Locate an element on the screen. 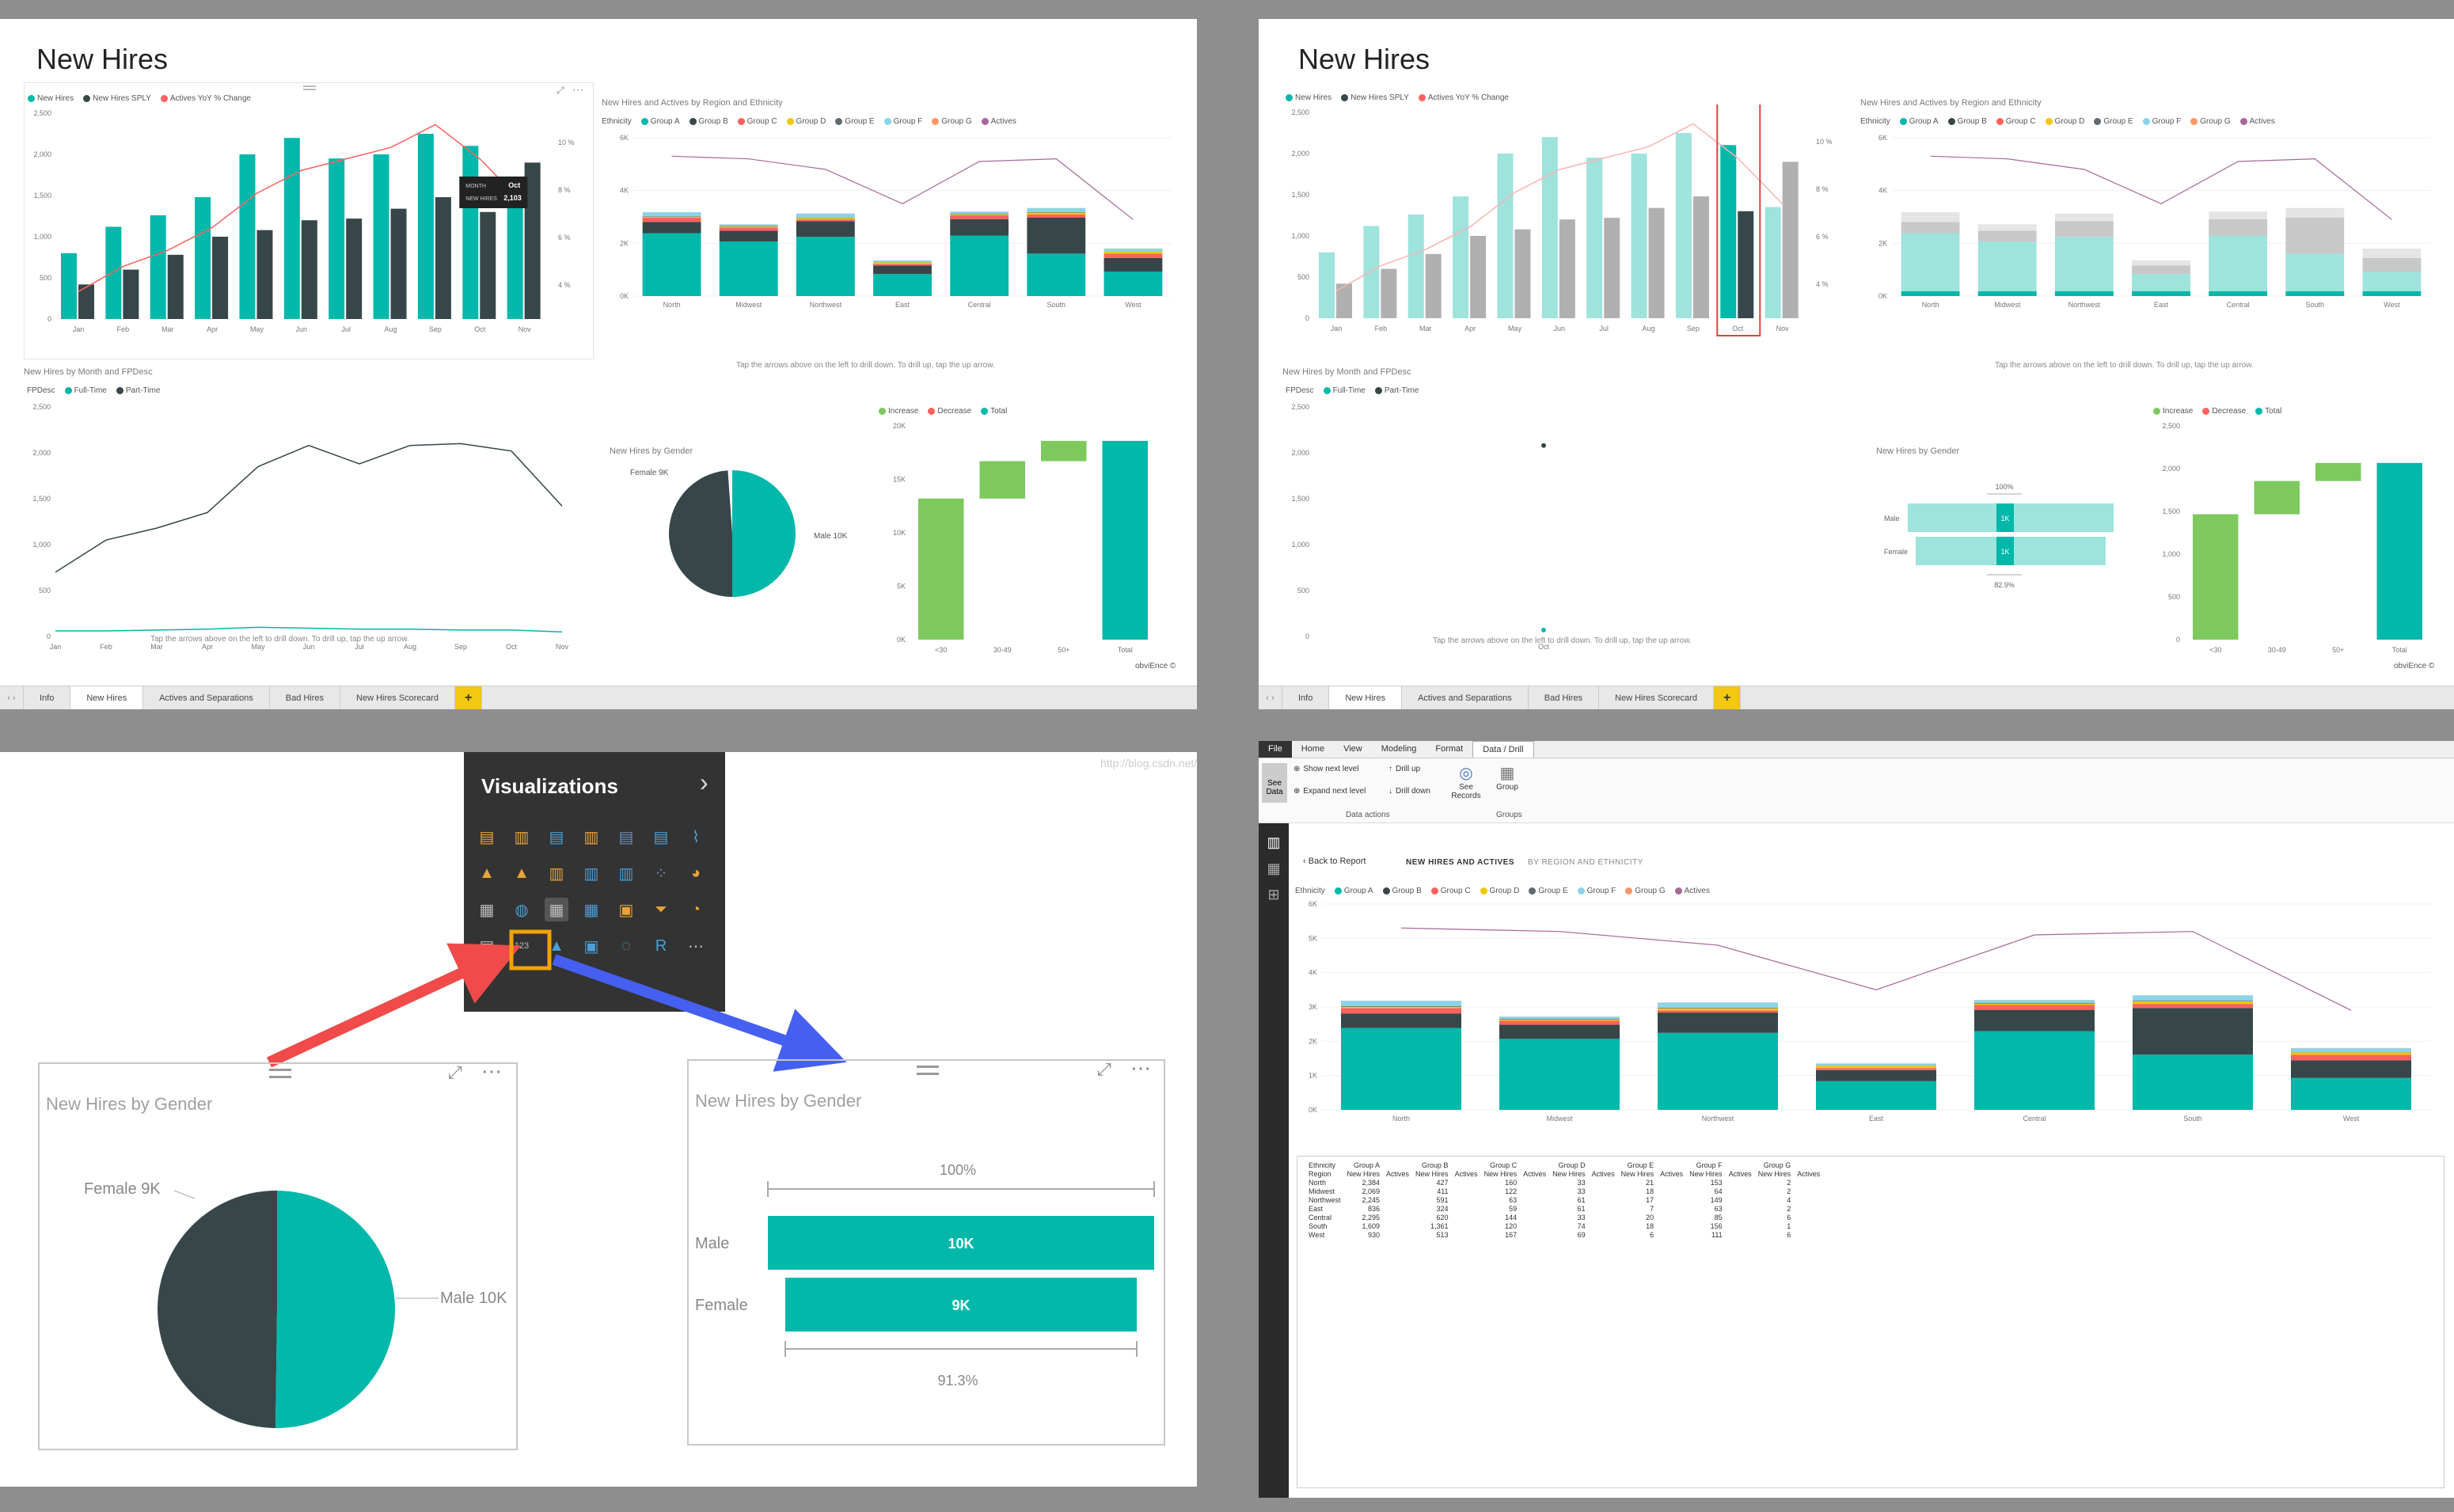 This screenshot has width=2454, height=1512. tab-bad-hires: Bad Hires is located at coordinates (305, 697).